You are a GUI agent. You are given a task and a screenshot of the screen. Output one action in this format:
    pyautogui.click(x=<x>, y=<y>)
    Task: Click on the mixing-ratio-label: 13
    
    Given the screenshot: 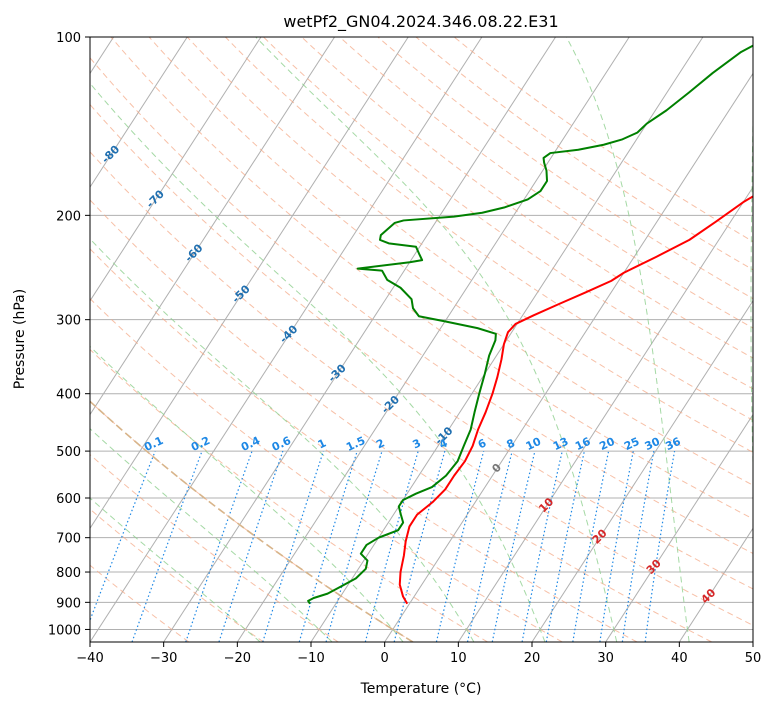 What is the action you would take?
    pyautogui.click(x=560, y=444)
    